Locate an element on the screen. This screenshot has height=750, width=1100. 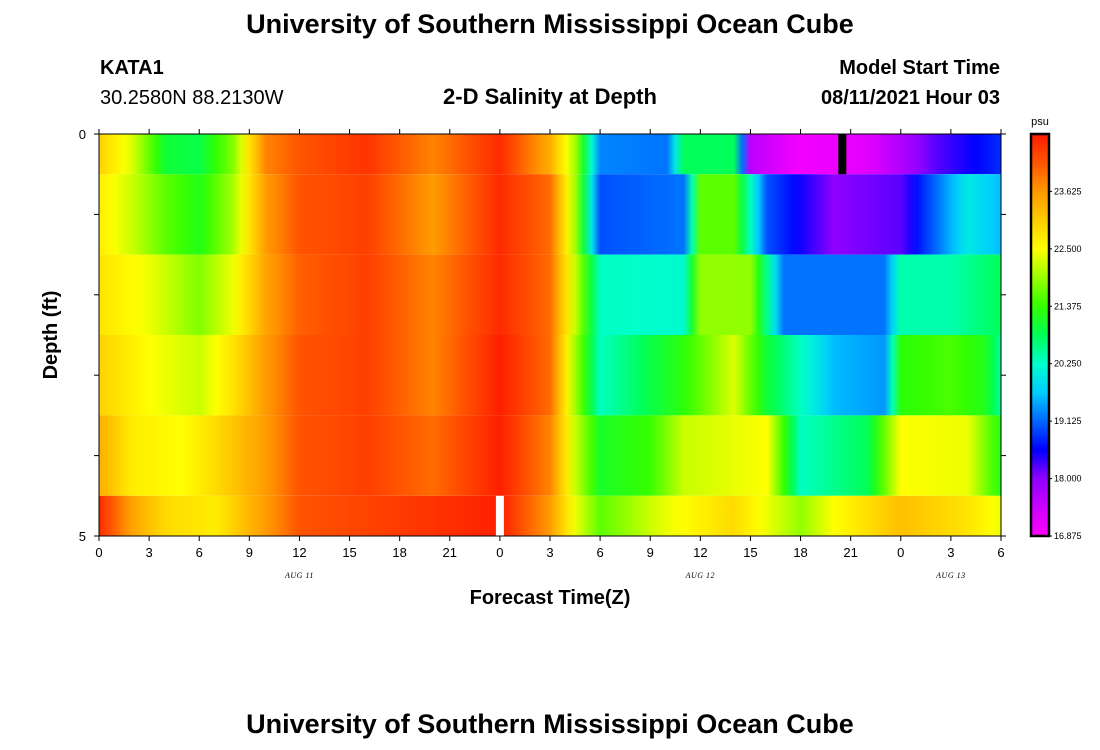
colorbar-label: 16.875 is located at coordinates (1068, 536).